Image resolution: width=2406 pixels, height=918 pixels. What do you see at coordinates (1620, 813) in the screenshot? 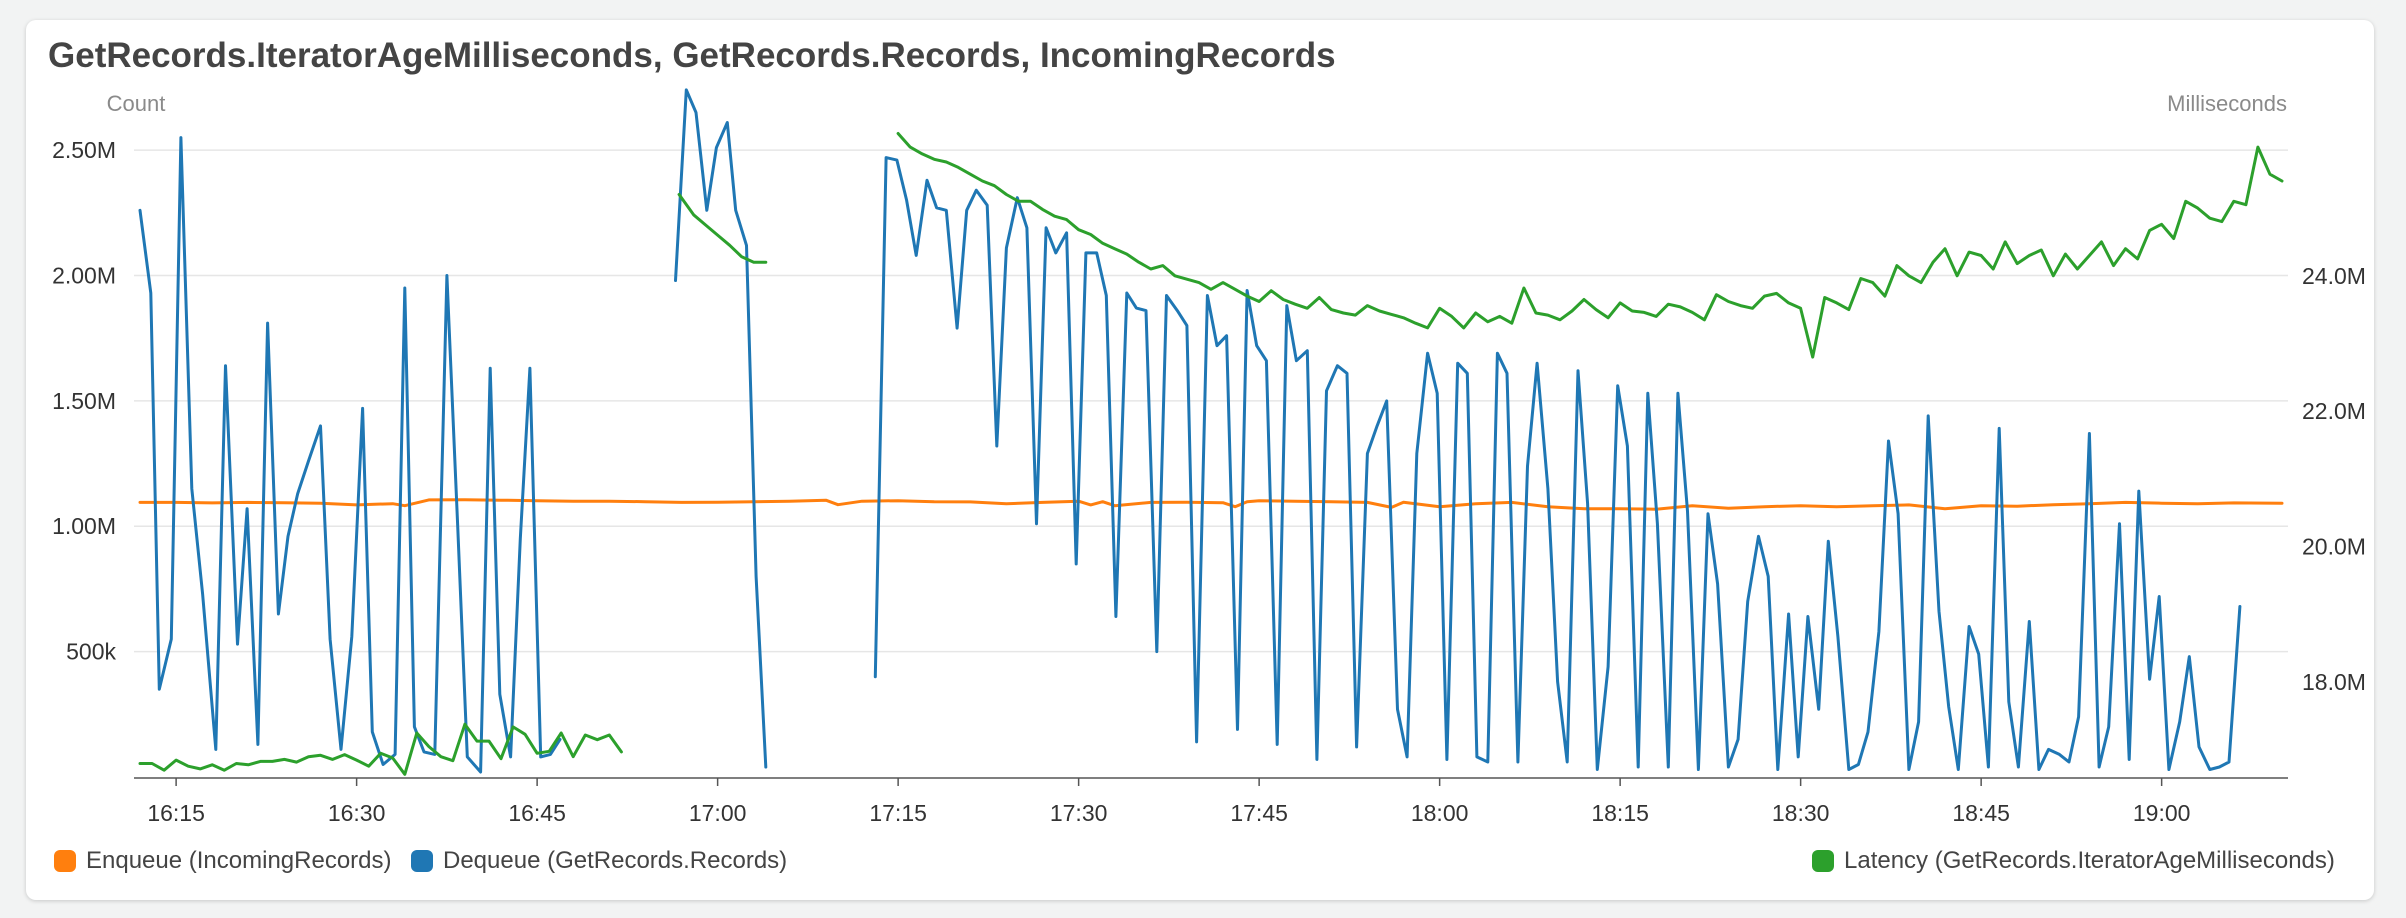
I see `x-axis-tick-label: 18:15` at bounding box center [1620, 813].